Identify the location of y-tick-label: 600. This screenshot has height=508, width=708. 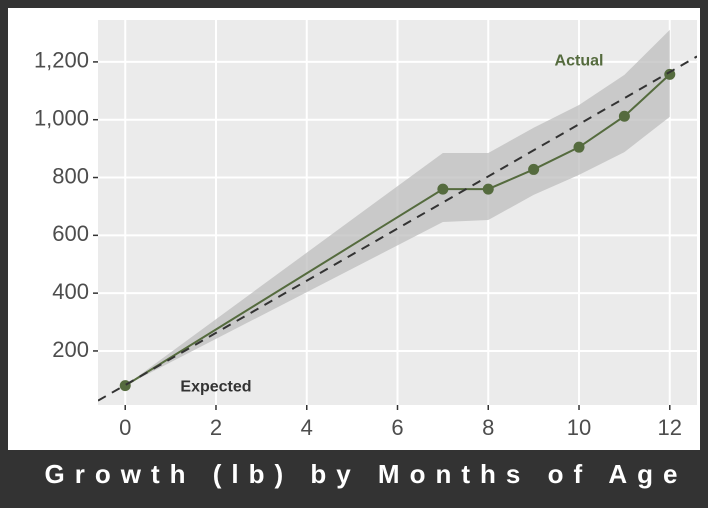
(70, 233).